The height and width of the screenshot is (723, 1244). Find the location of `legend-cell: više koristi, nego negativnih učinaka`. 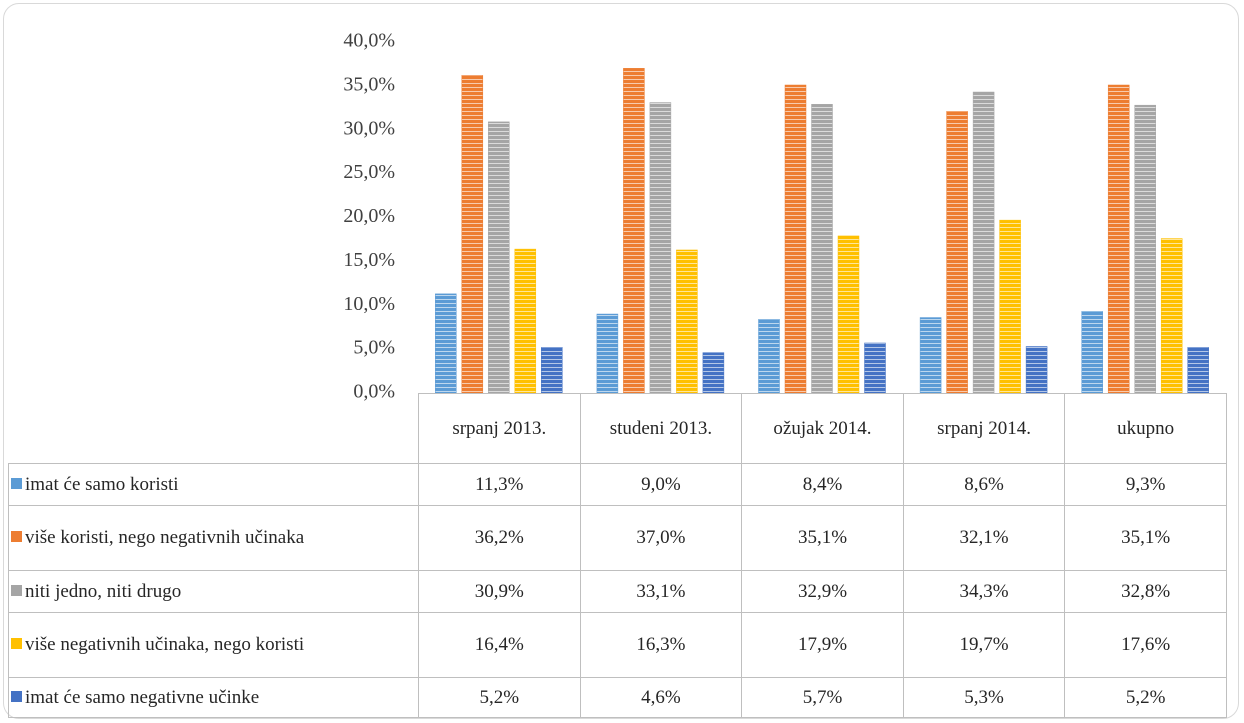

legend-cell: više koristi, nego negativnih učinaka is located at coordinates (213, 538).